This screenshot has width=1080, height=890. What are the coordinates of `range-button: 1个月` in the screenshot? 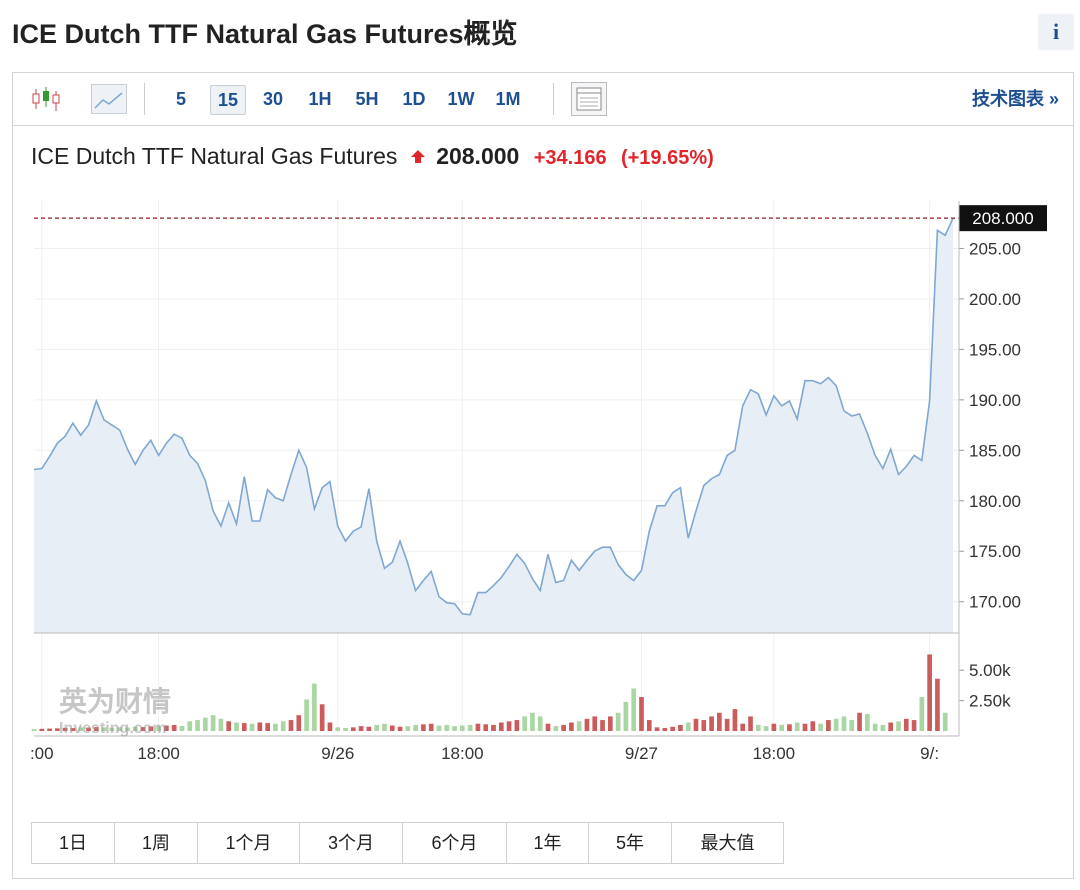 It's located at (249, 843).